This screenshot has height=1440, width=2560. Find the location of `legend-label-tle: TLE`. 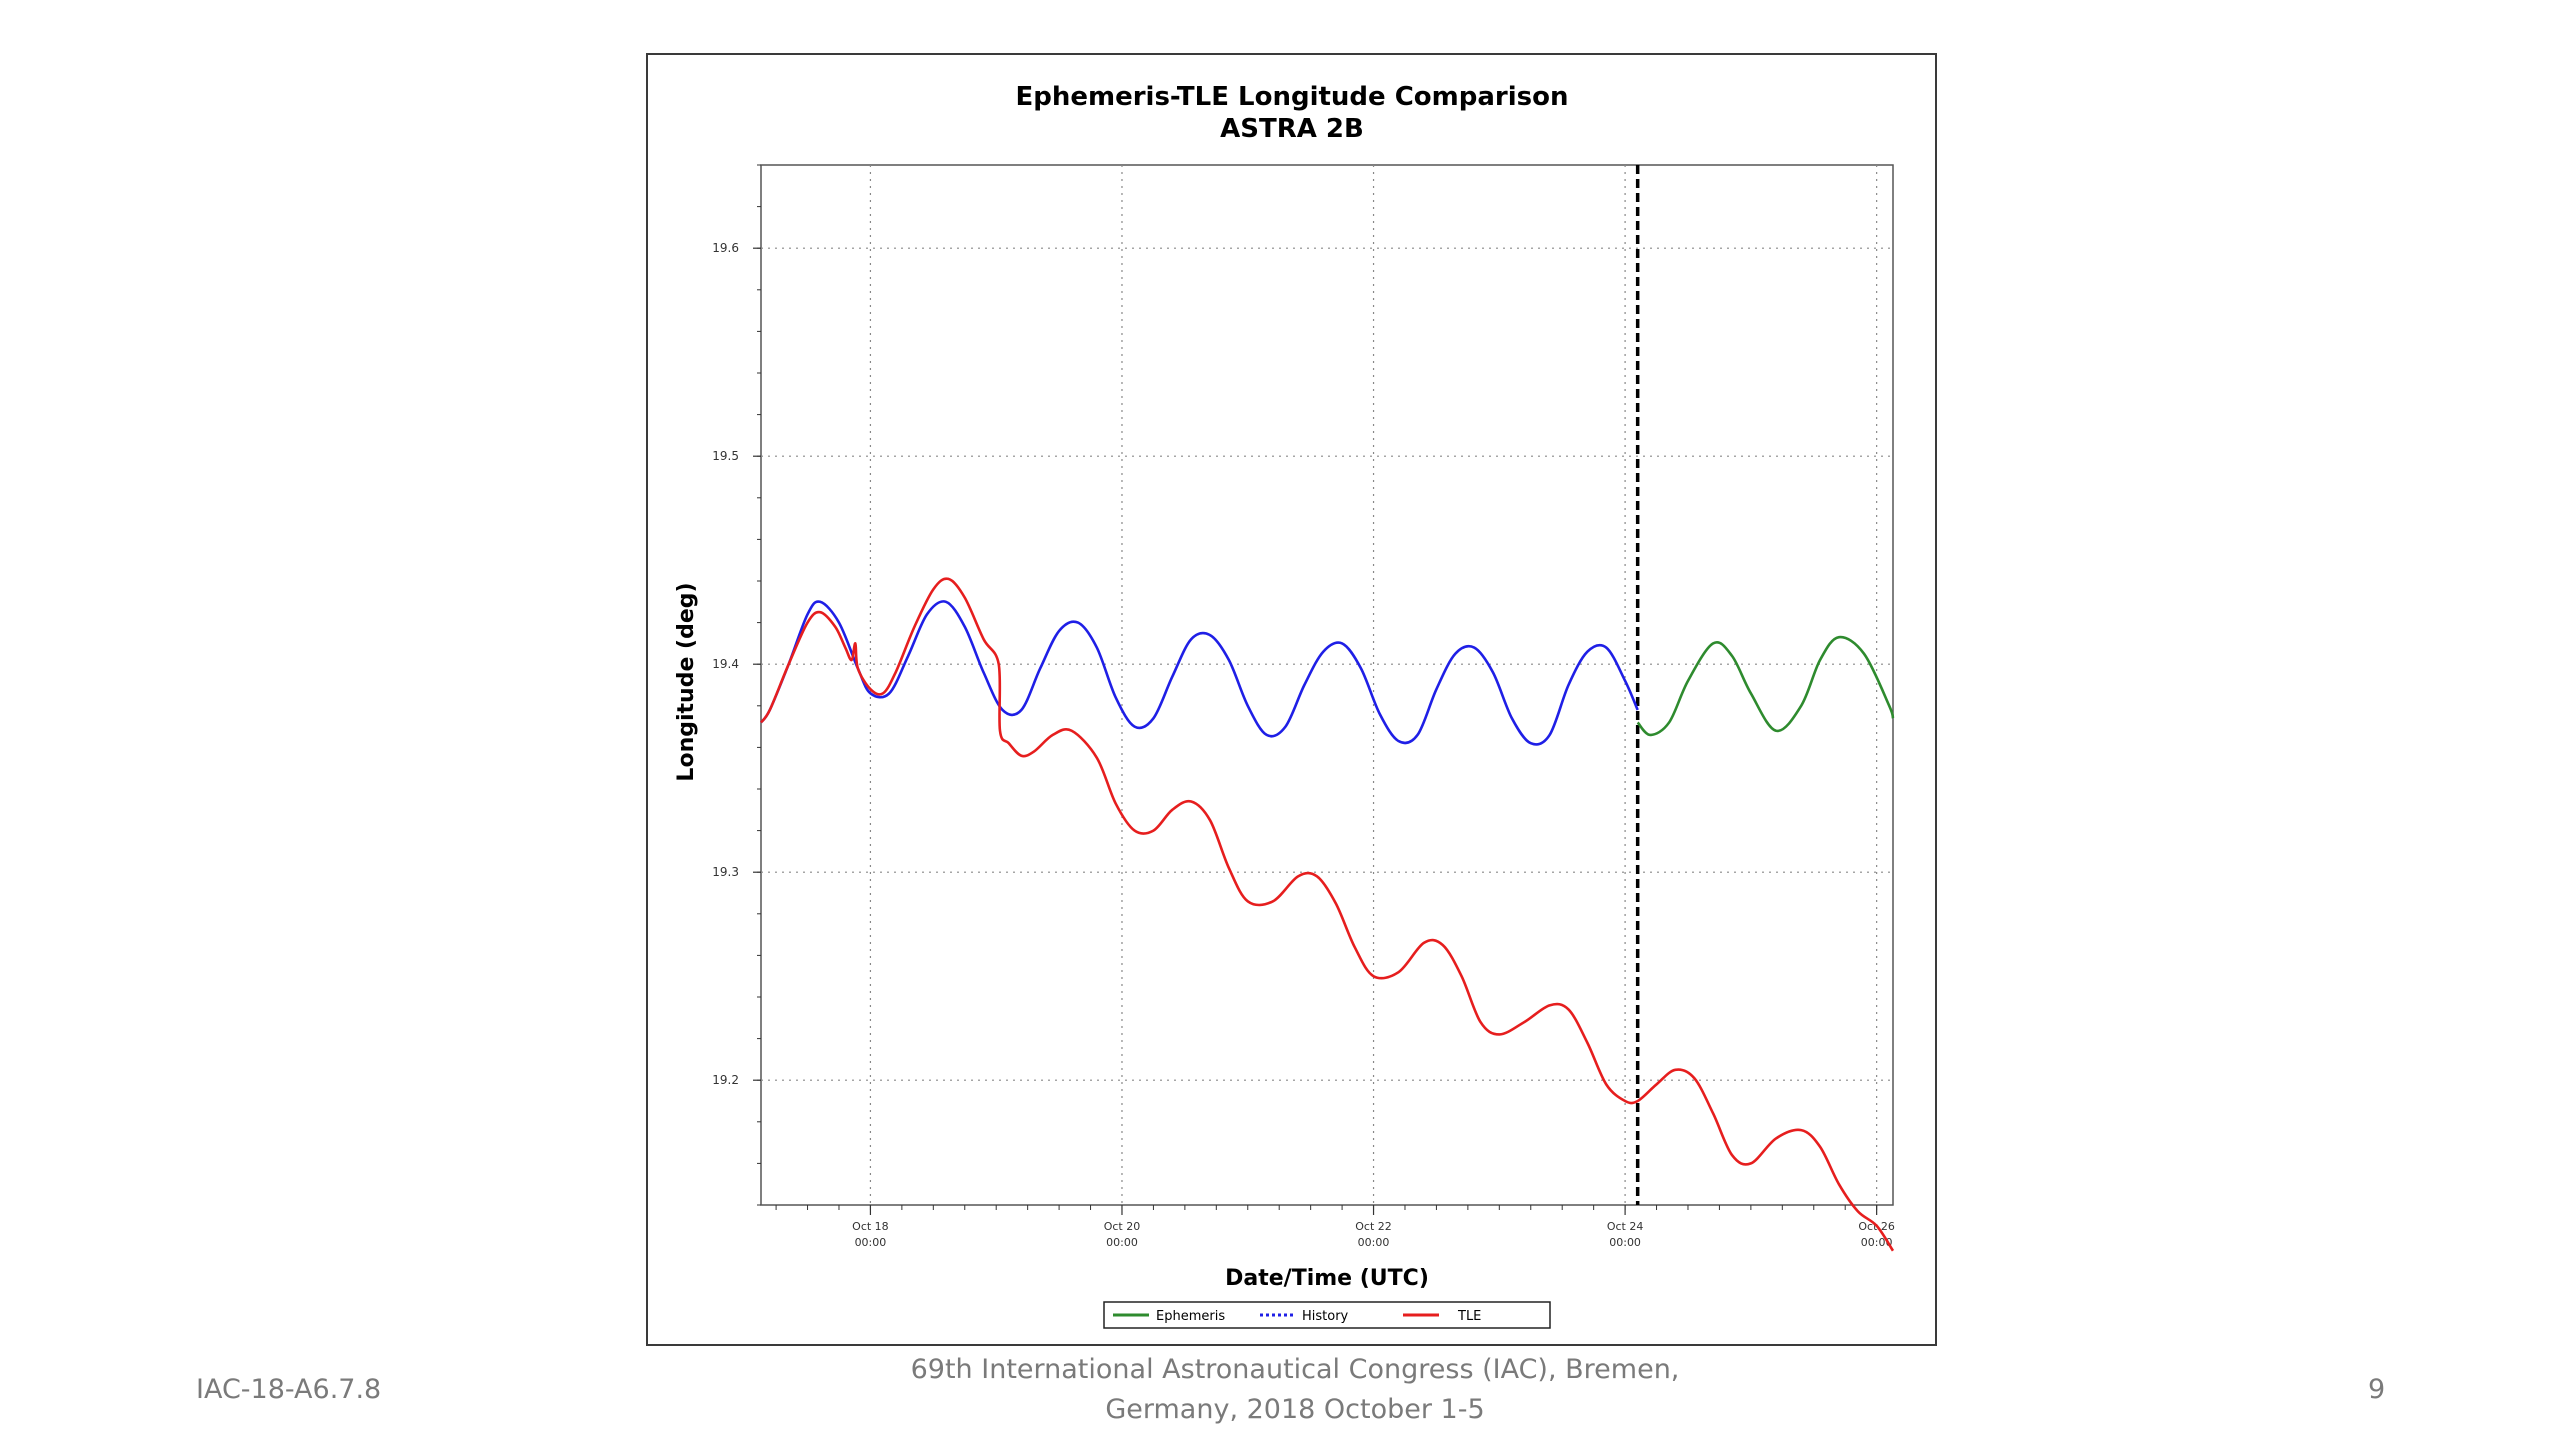

legend-label-tle: TLE is located at coordinates (1469, 1316).